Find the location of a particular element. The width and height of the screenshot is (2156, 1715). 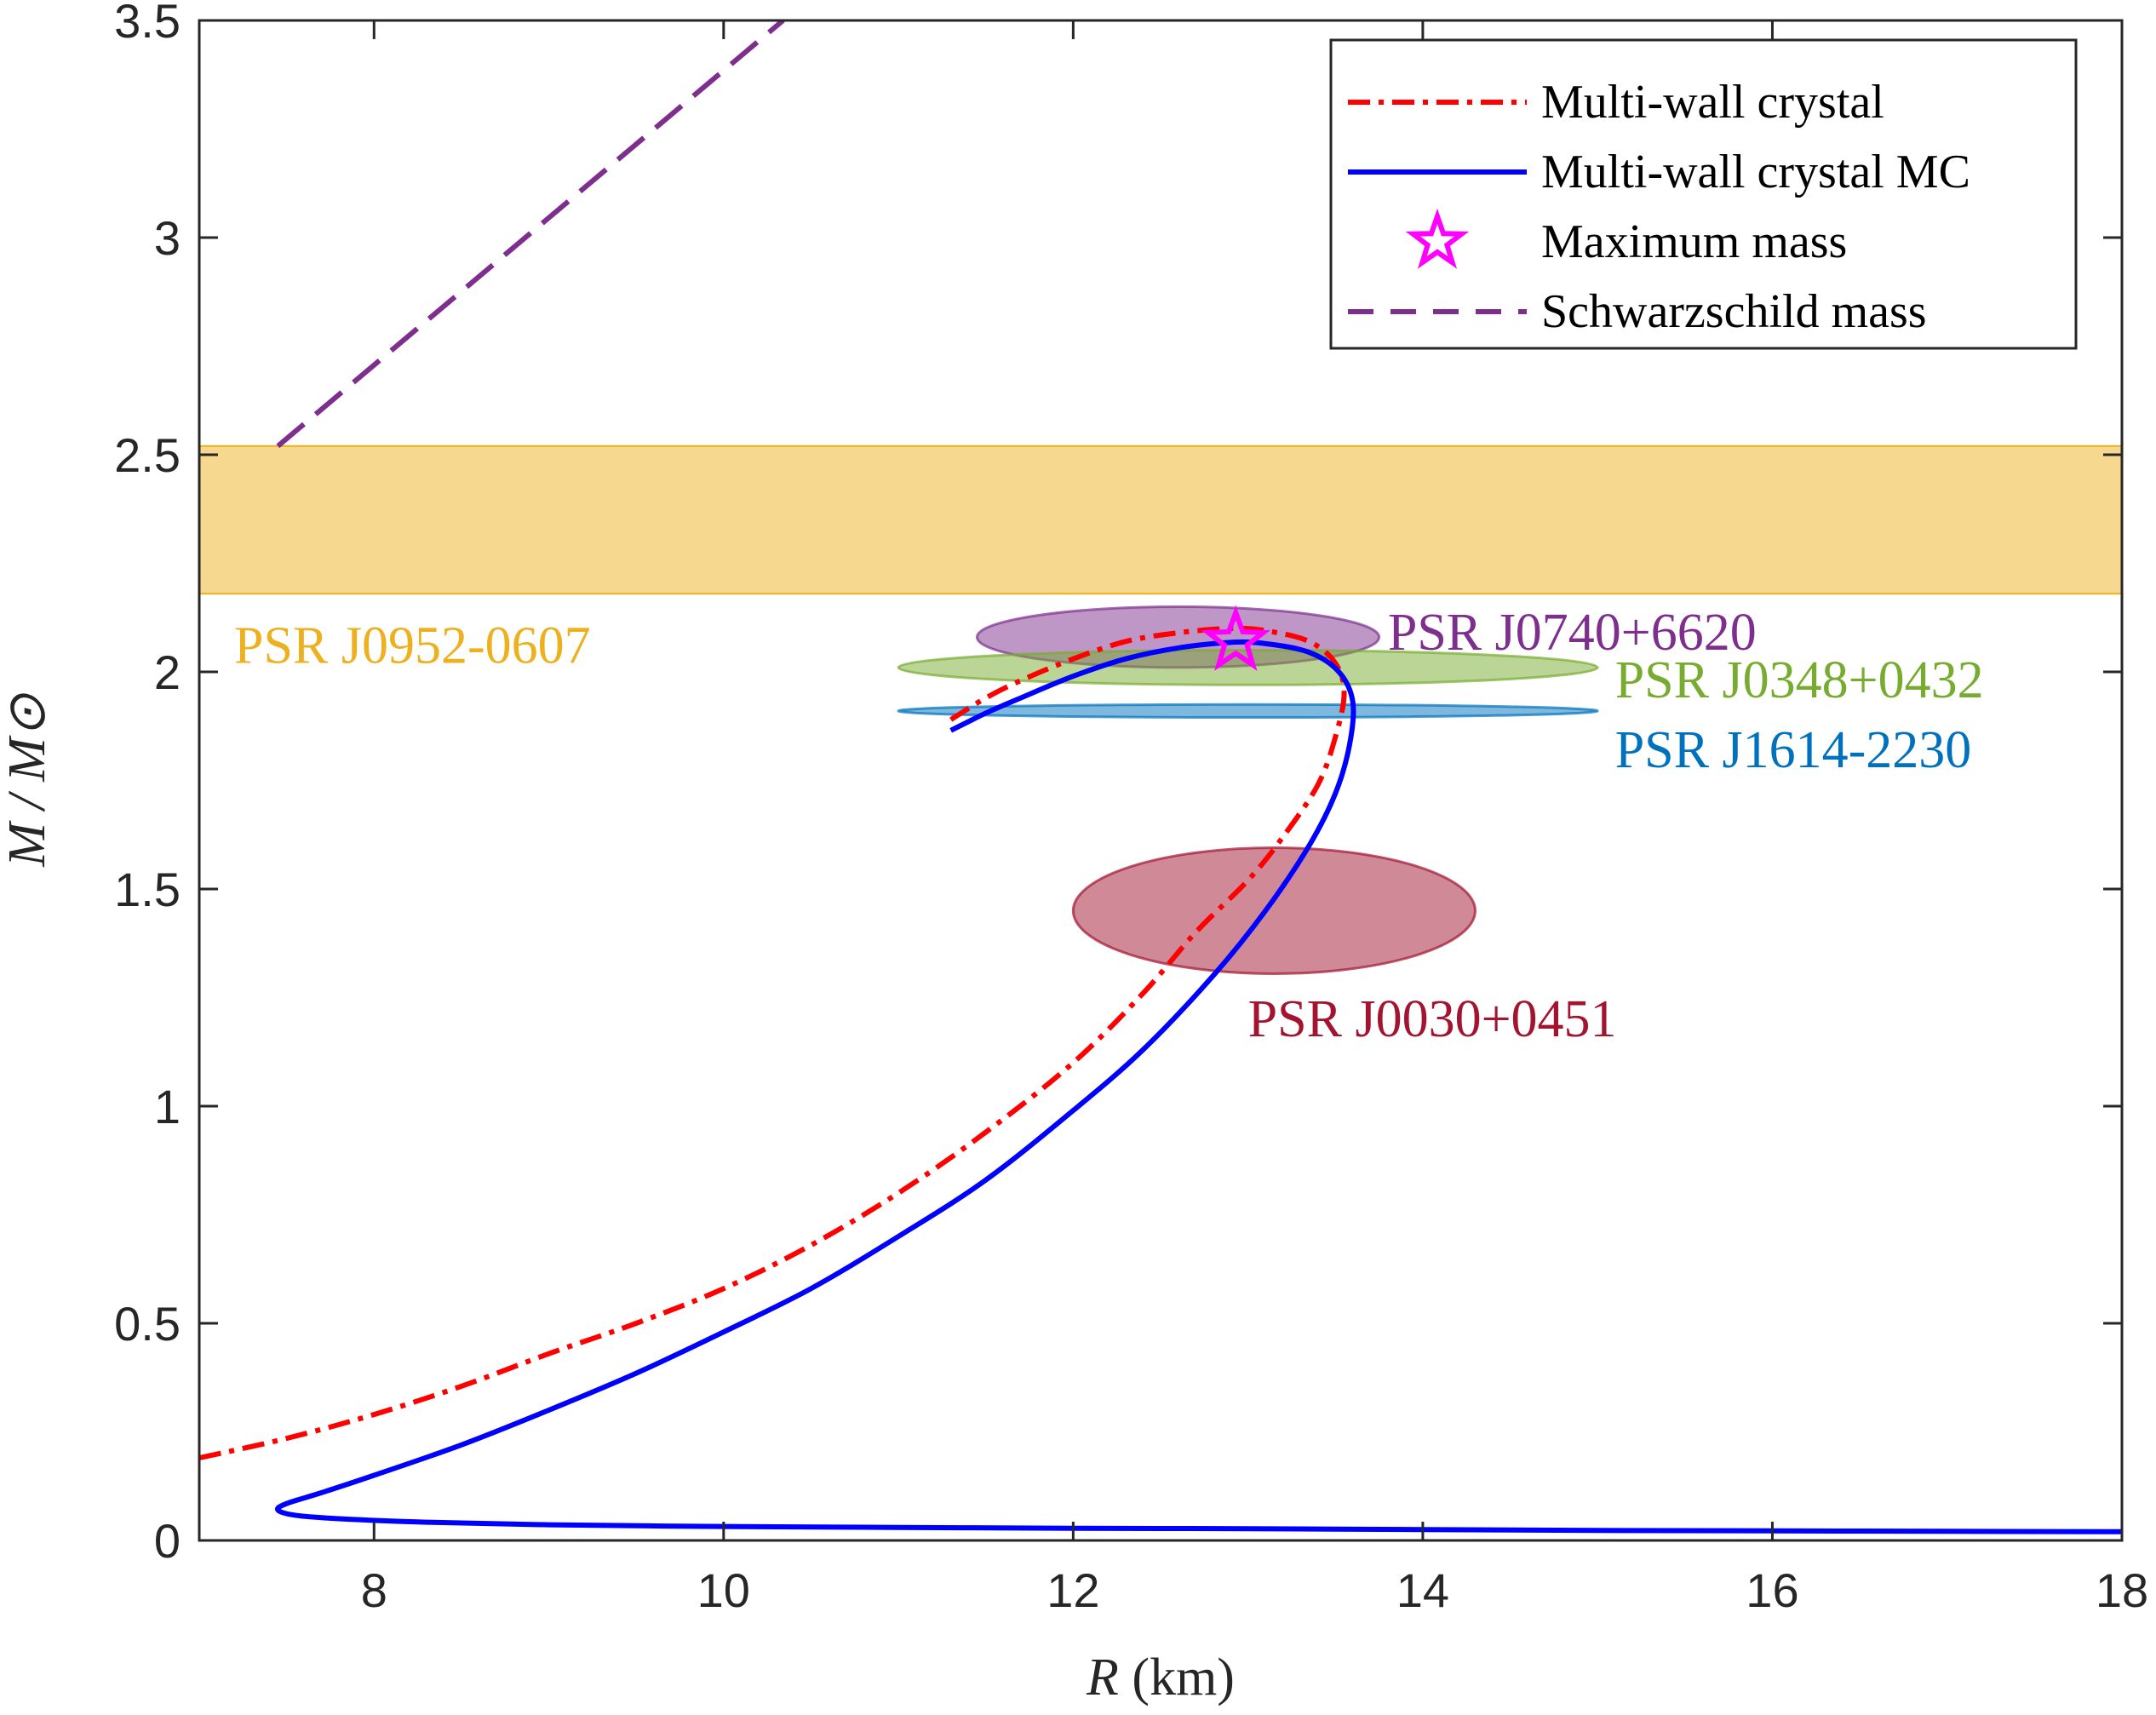

ellipses-layer is located at coordinates (1248, 790).